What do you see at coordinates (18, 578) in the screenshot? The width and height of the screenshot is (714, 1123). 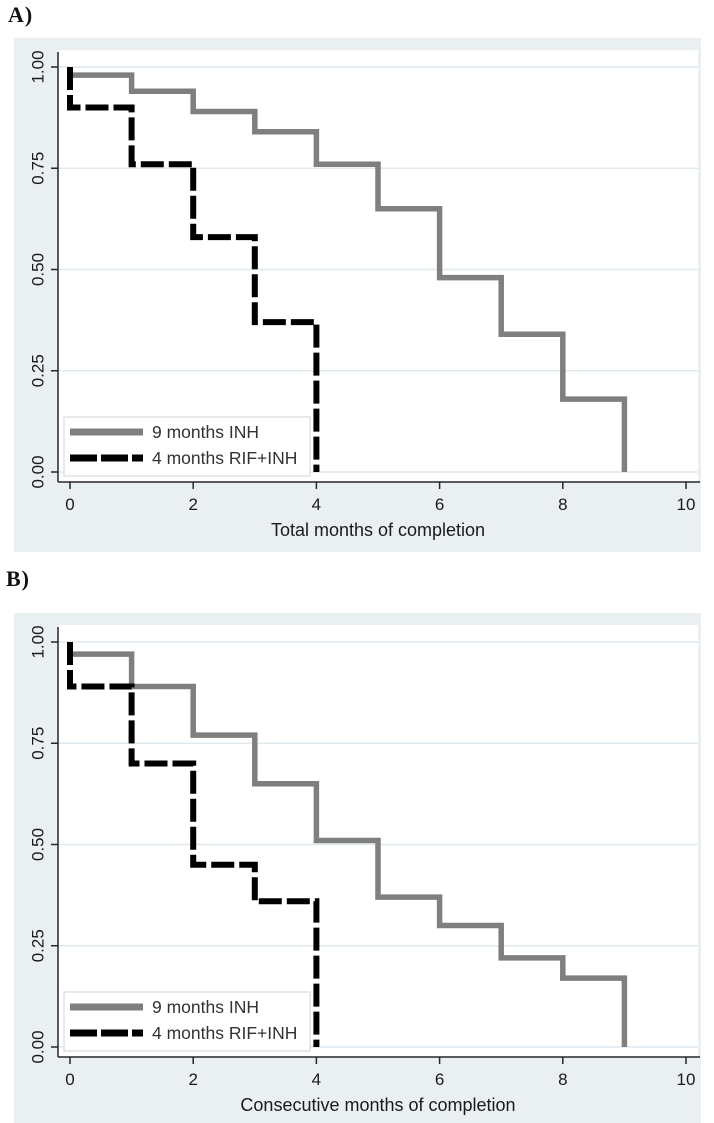 I see `panel-b-label: B)` at bounding box center [18, 578].